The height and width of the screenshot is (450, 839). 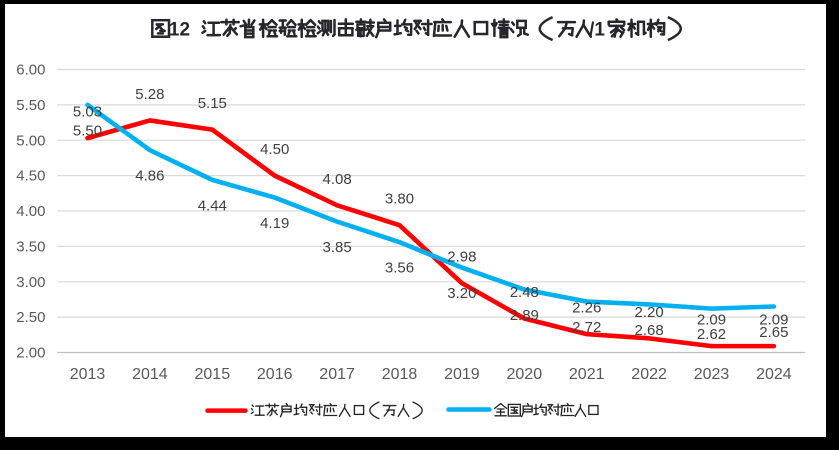 What do you see at coordinates (648, 312) in the screenshot?
I see `svg-text: 2.20` at bounding box center [648, 312].